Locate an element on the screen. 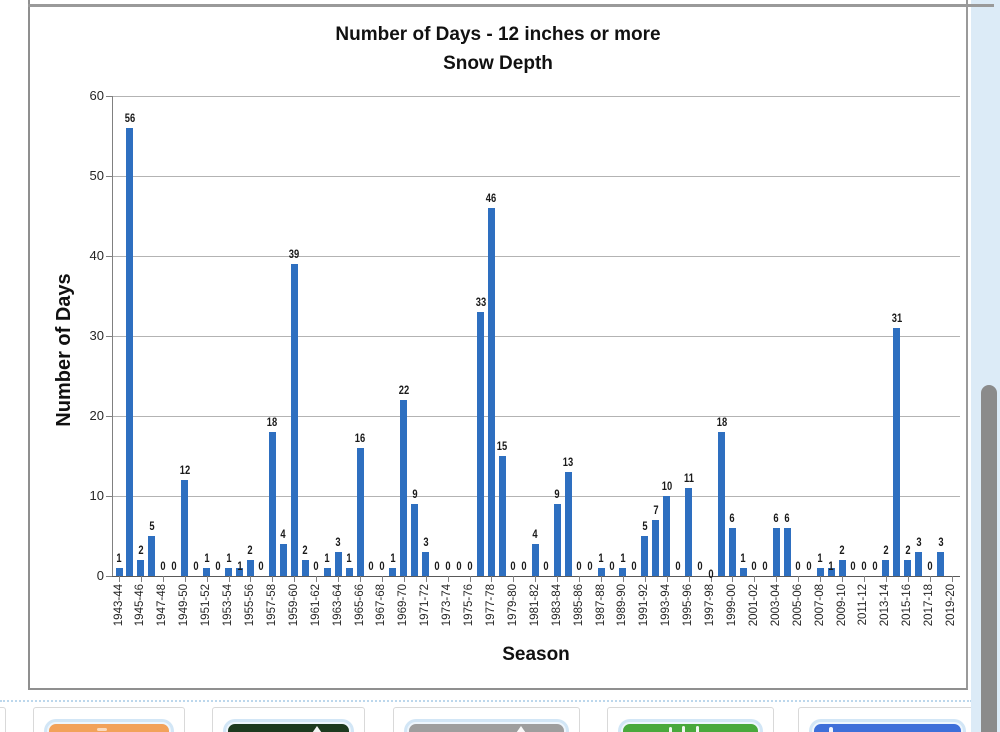 The width and height of the screenshot is (1000, 732). x-tick-label: 1971-72 is located at coordinates (425, 605).